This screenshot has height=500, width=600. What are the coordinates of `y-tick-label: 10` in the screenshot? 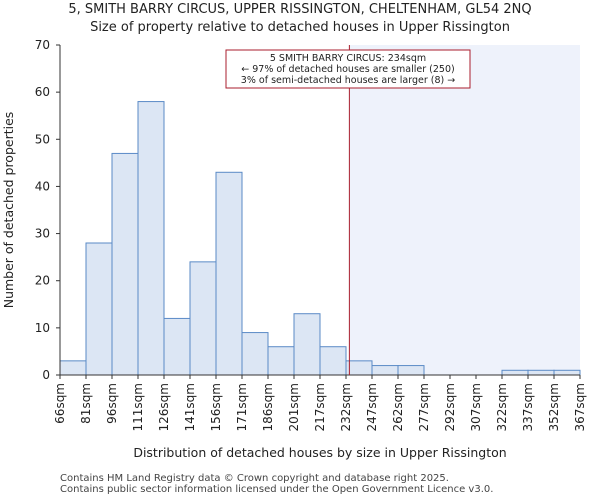 It's located at (42, 328).